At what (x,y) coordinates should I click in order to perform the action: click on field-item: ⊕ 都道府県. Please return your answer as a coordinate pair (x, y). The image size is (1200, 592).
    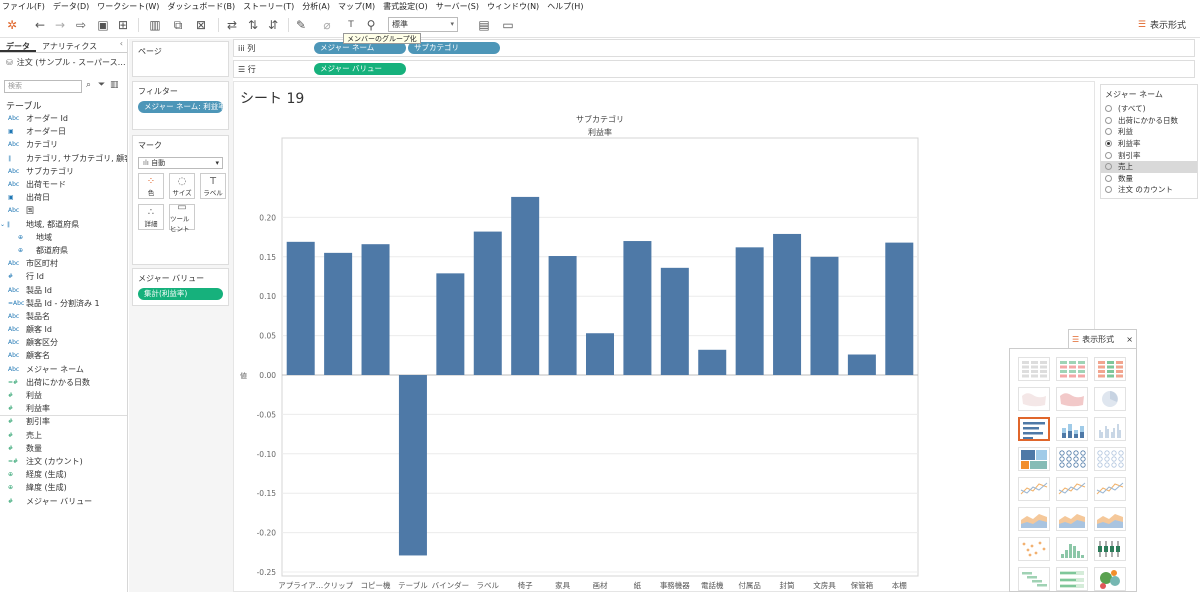
    Looking at the image, I should click on (63, 250).